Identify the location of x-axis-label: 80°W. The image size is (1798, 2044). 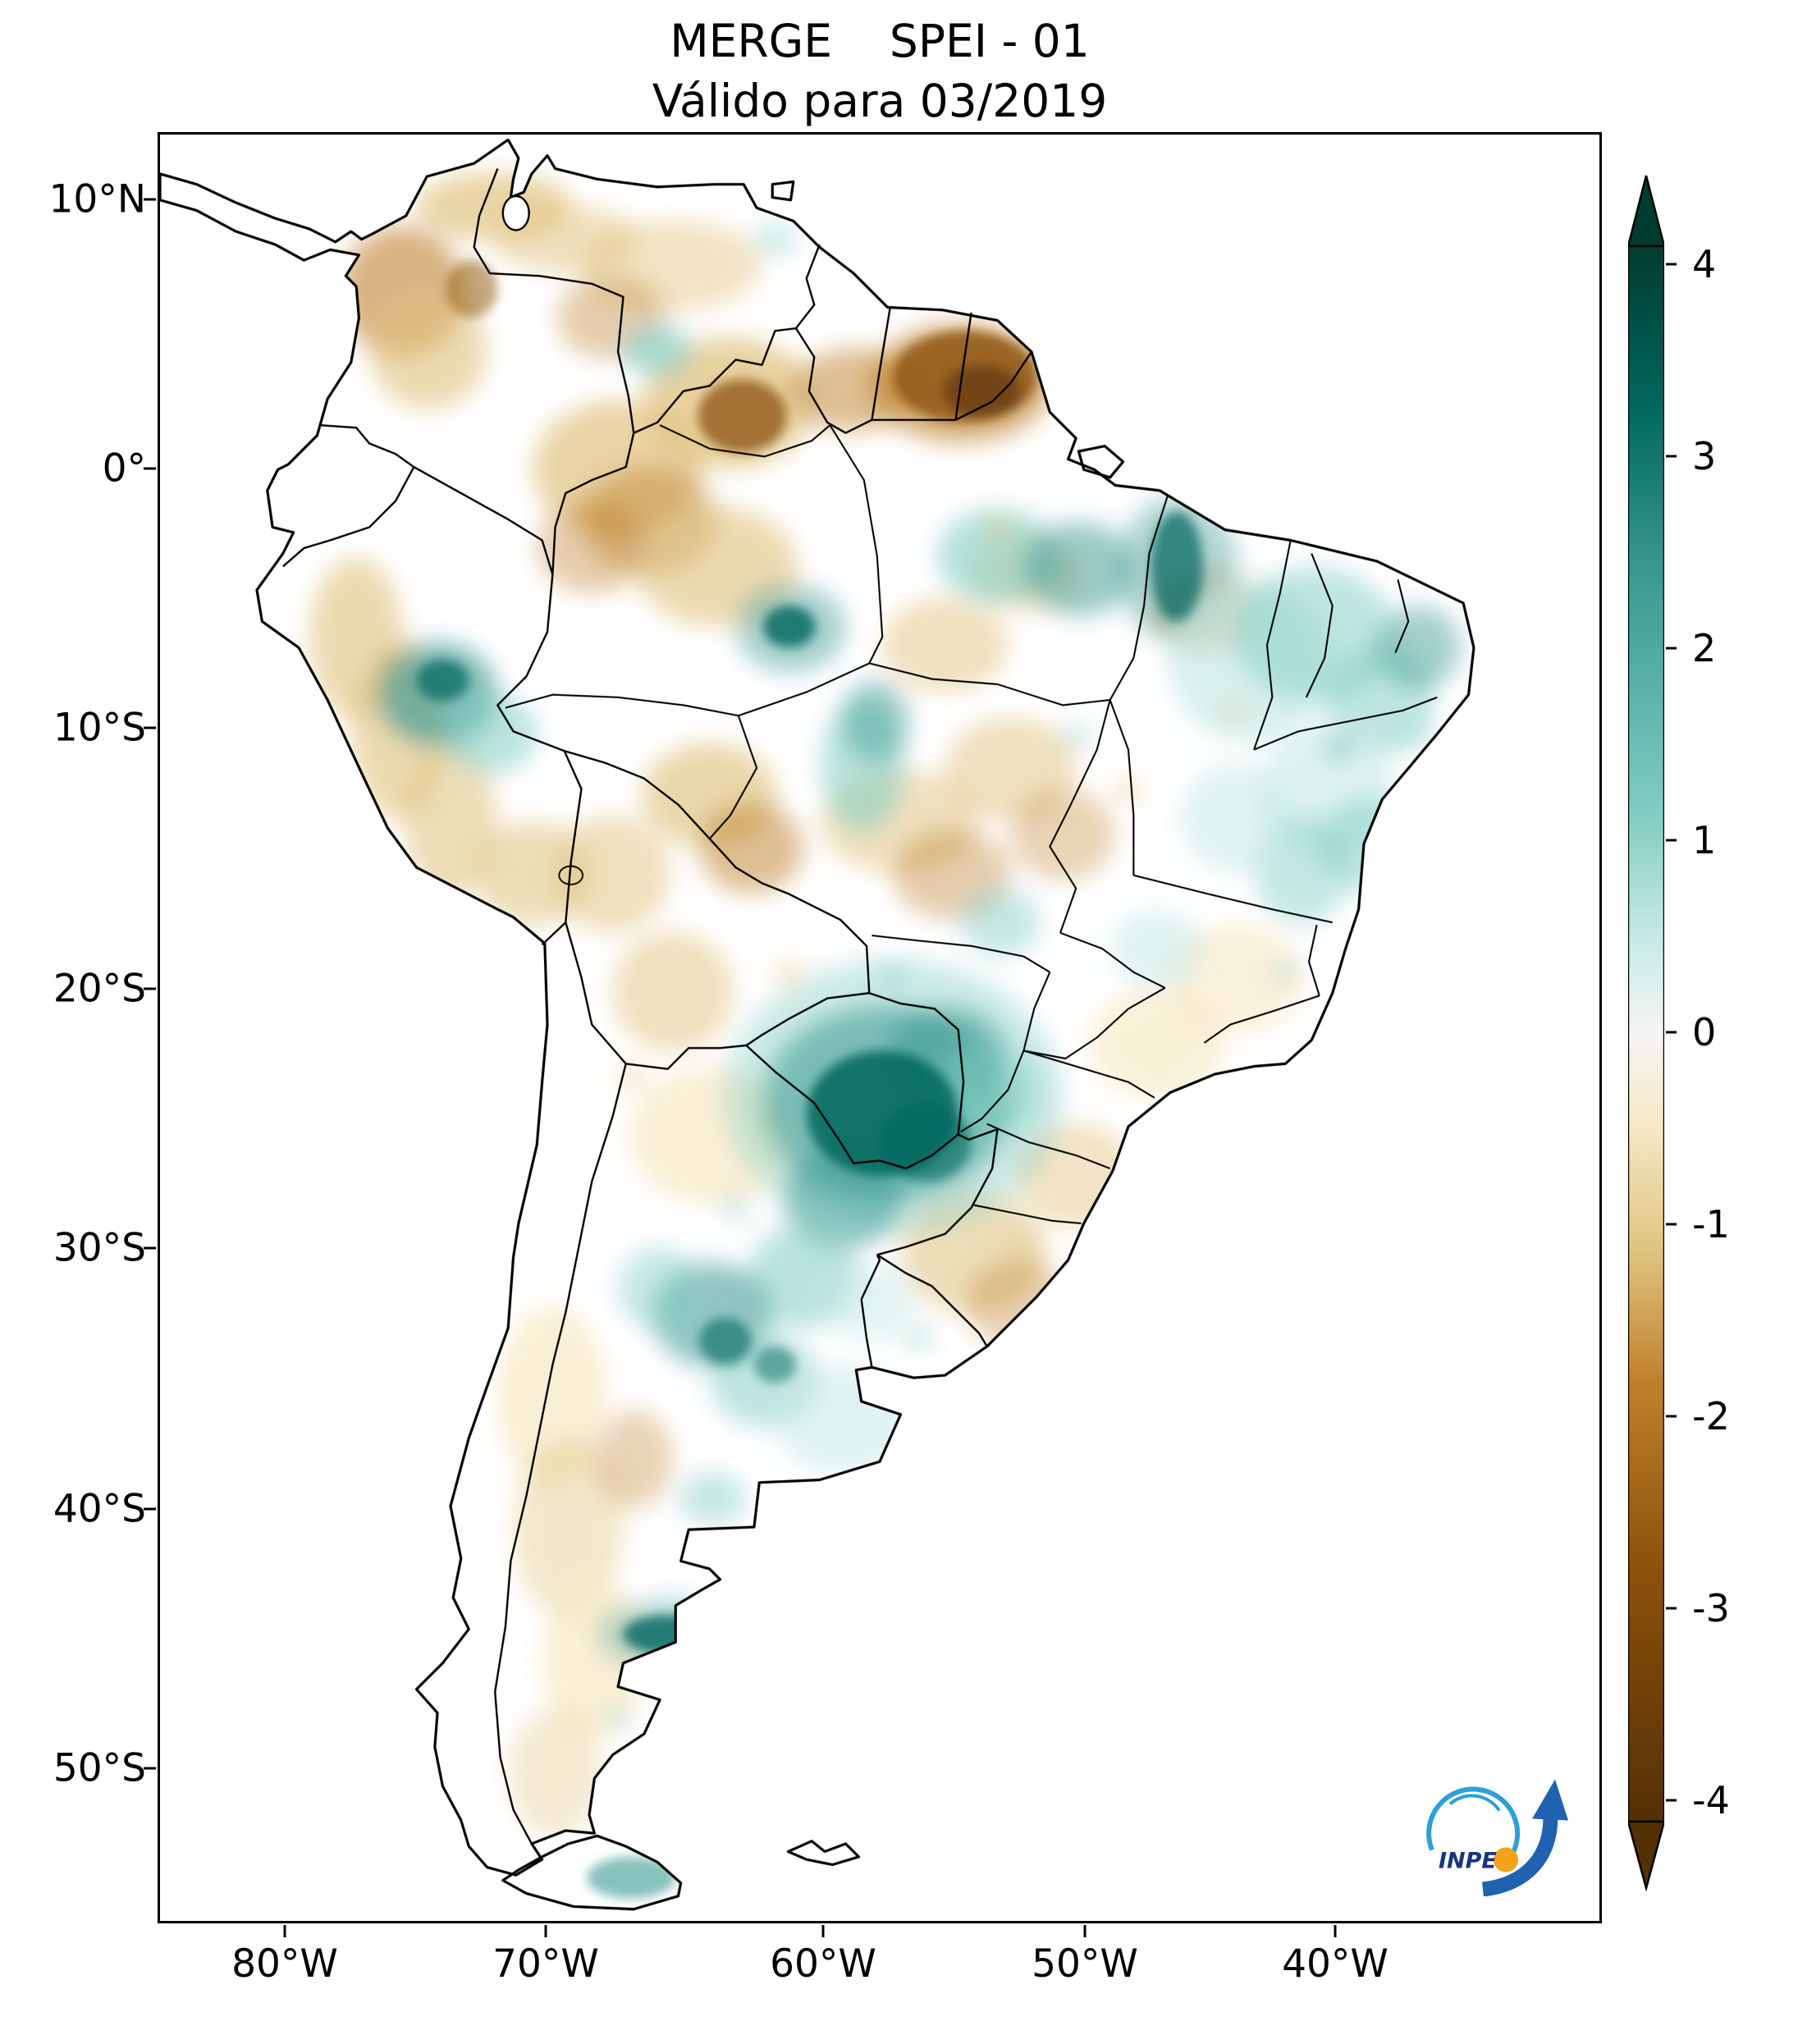
(284, 1964).